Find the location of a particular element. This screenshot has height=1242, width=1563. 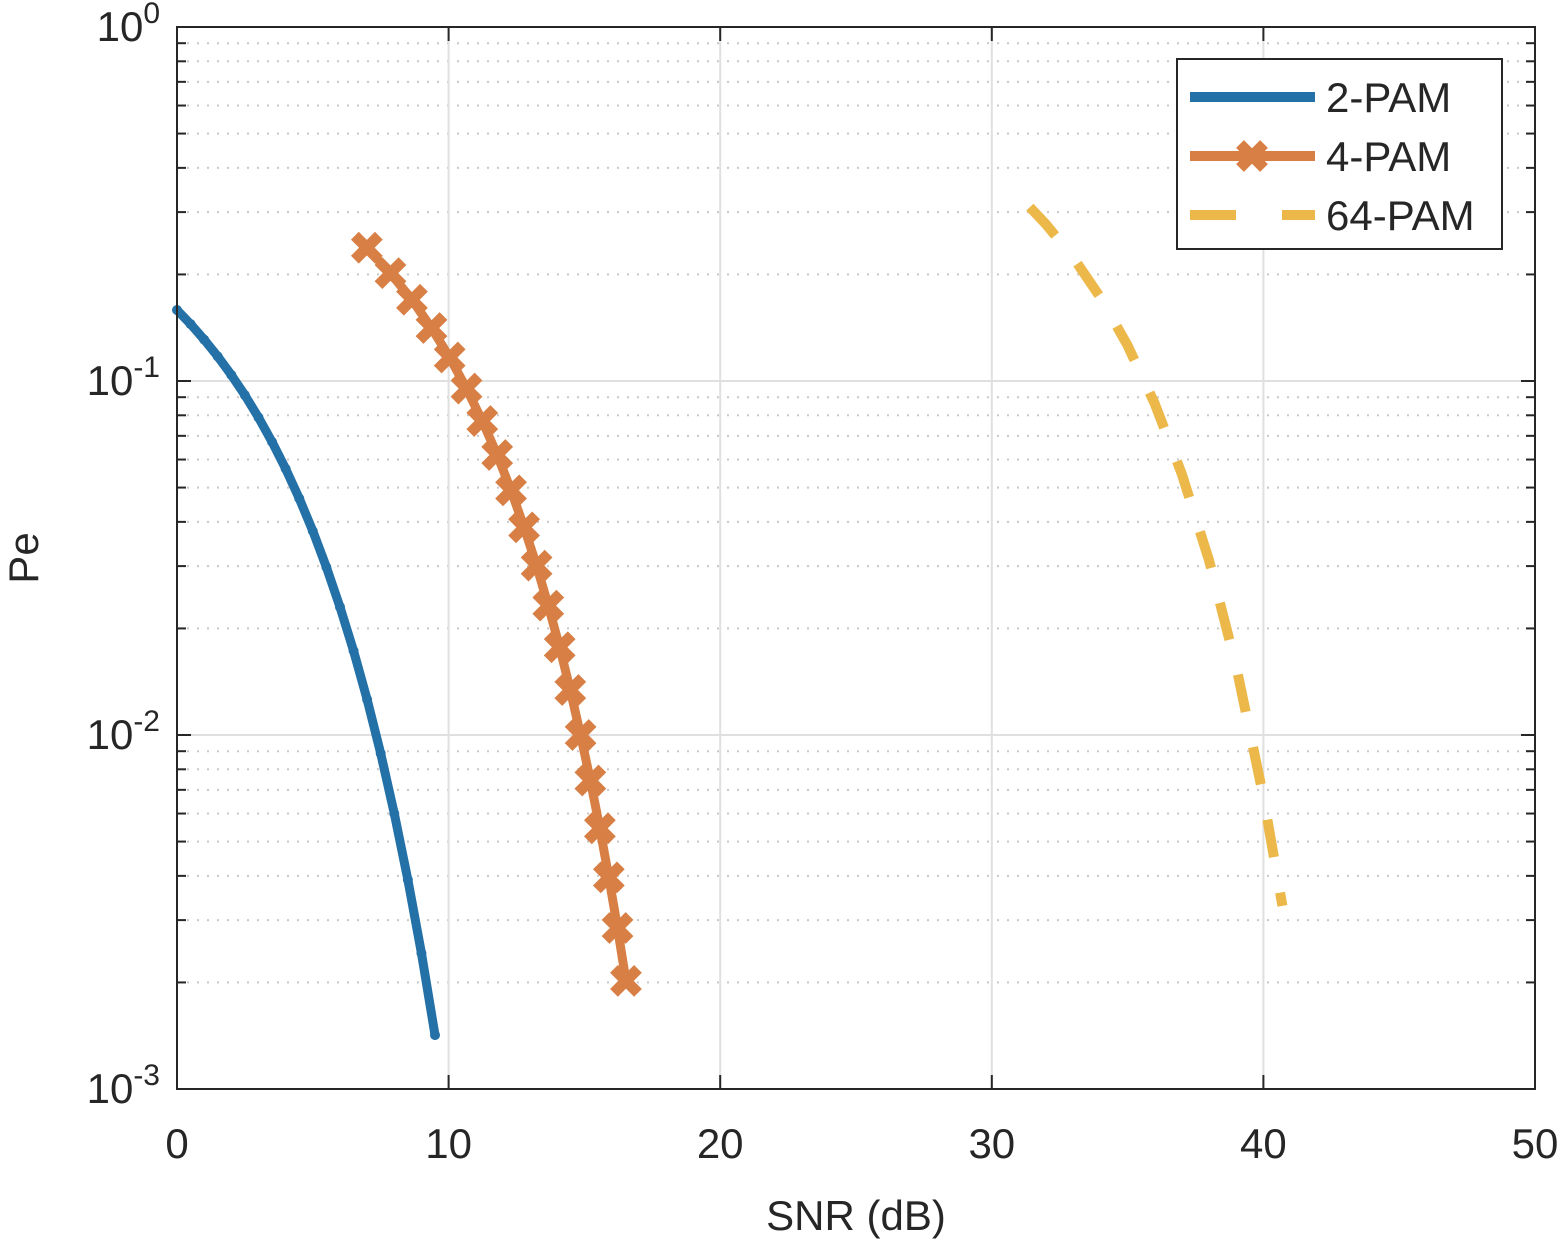

y-tick-label: 10⁻³ is located at coordinates (123, 1085).